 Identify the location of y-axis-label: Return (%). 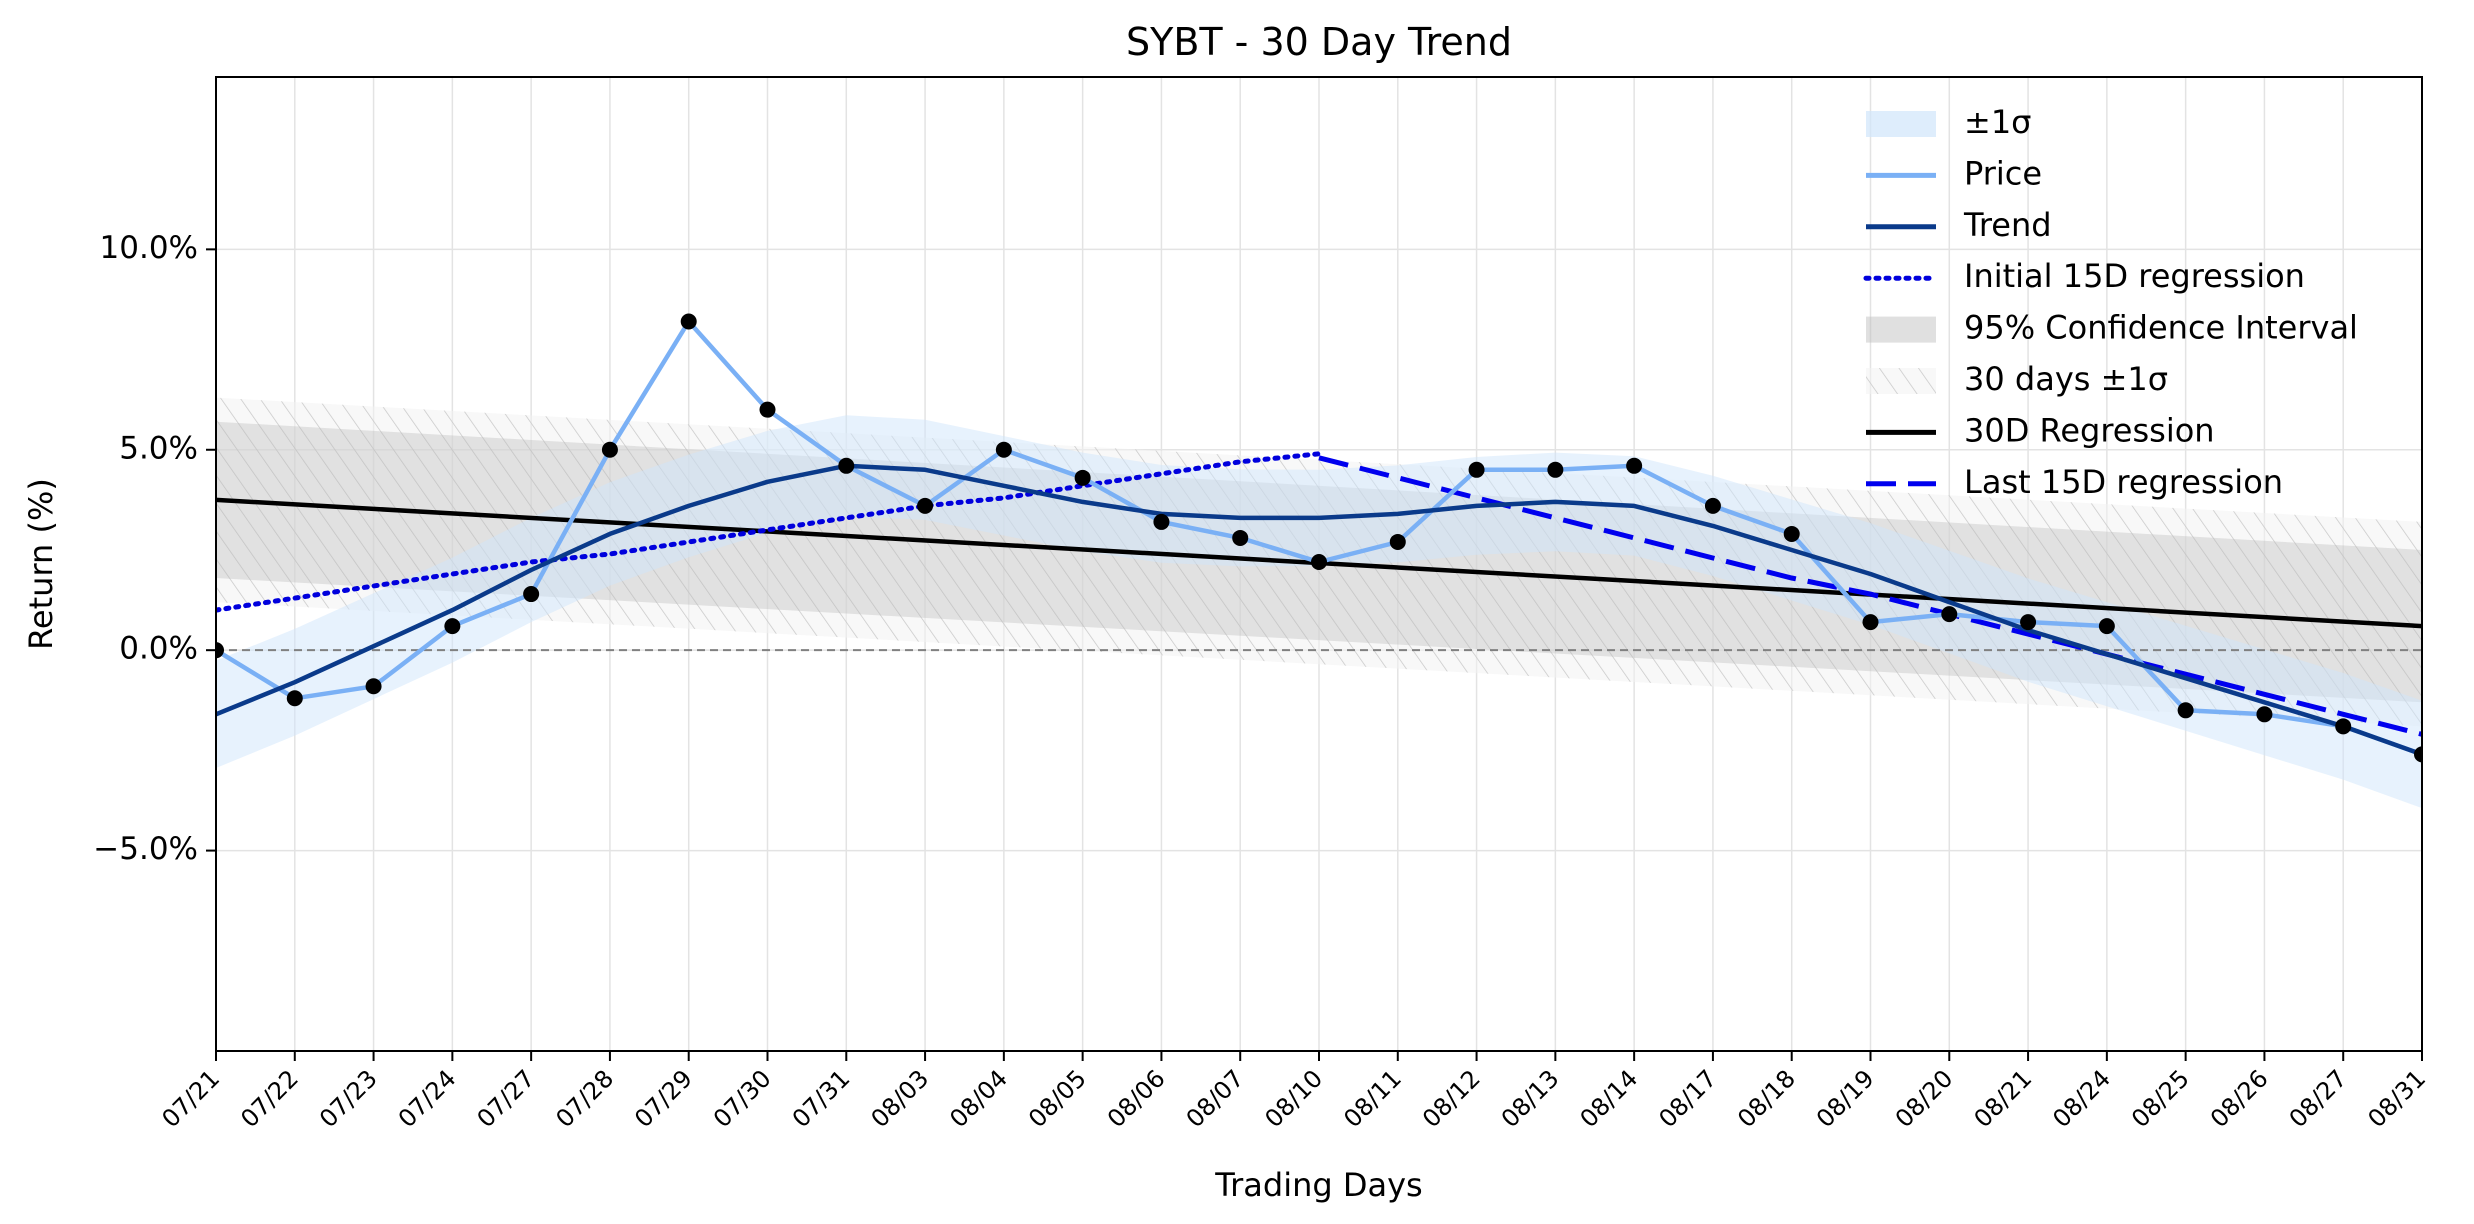
(41, 564).